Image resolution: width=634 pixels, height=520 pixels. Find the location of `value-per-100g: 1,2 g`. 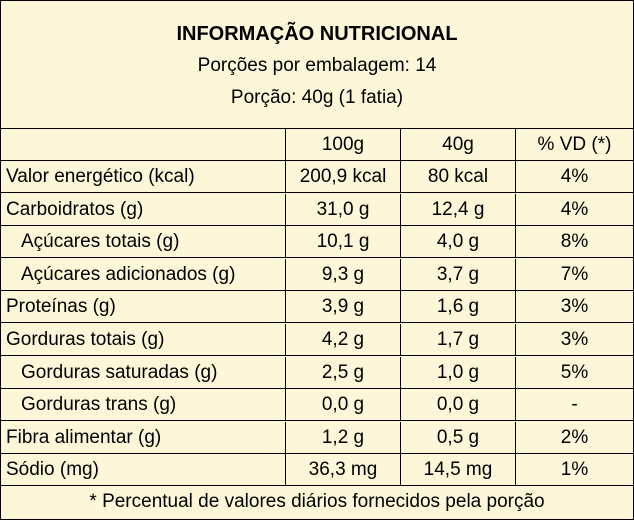

value-per-100g: 1,2 g is located at coordinates (343, 437).